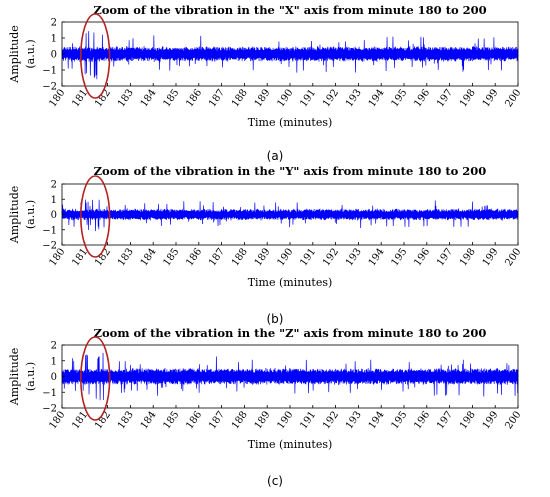  What do you see at coordinates (275, 481) in the screenshot?
I see `subfigure-caption: (c)` at bounding box center [275, 481].